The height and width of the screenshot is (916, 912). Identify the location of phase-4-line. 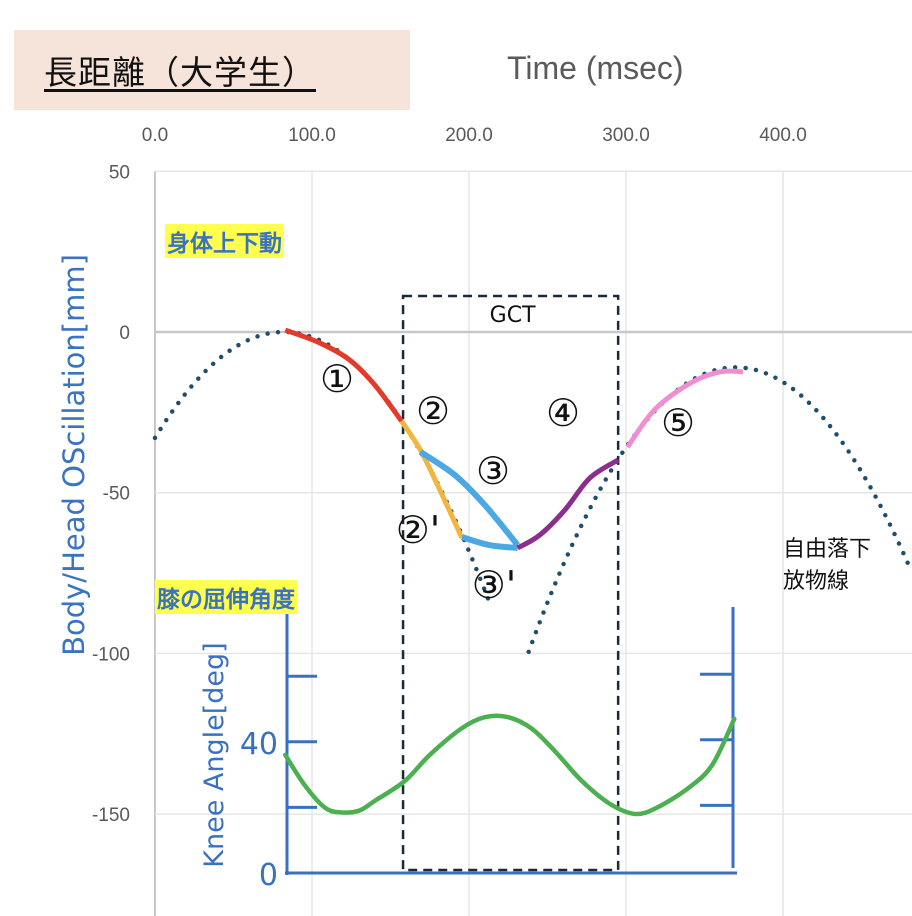
(568, 504).